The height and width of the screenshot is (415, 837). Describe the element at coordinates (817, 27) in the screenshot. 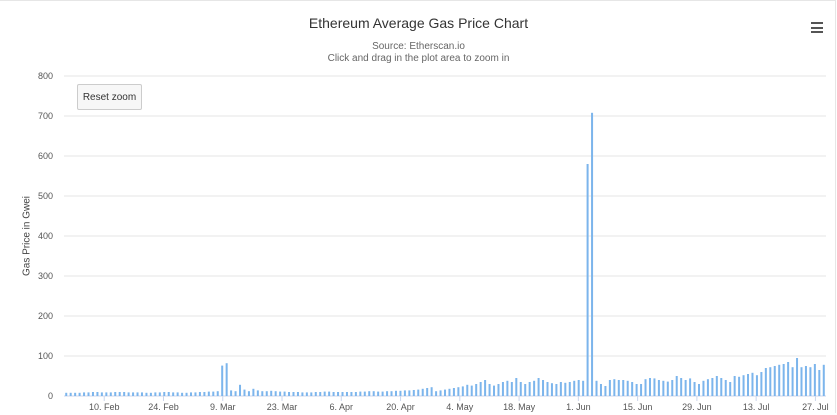

I see `hamburger-menu-icon` at that location.